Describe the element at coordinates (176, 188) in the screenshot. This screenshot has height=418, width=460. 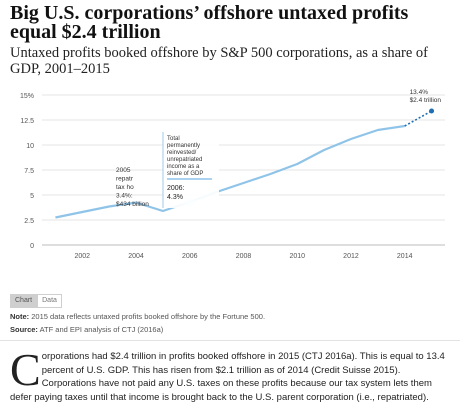
I see `tooltip-year: 2006:` at that location.